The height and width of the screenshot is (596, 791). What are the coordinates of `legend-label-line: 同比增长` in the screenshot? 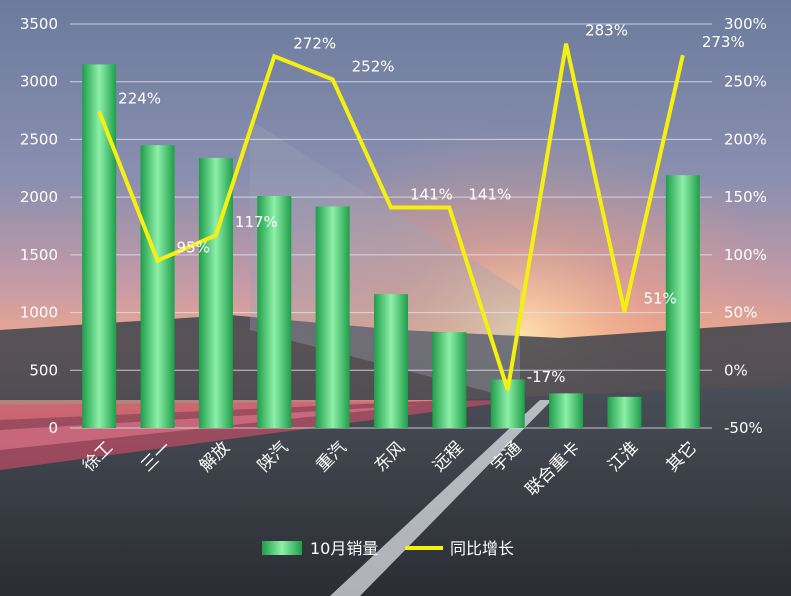 It's located at (482, 548).